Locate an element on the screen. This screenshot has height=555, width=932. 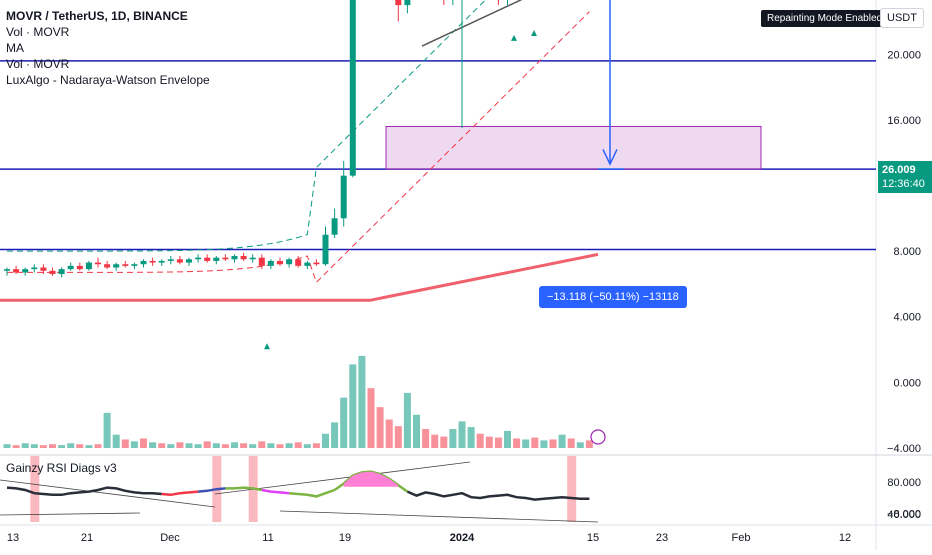
rsi-panel-title: Gainzy RSI Diags v3 is located at coordinates (61, 468).